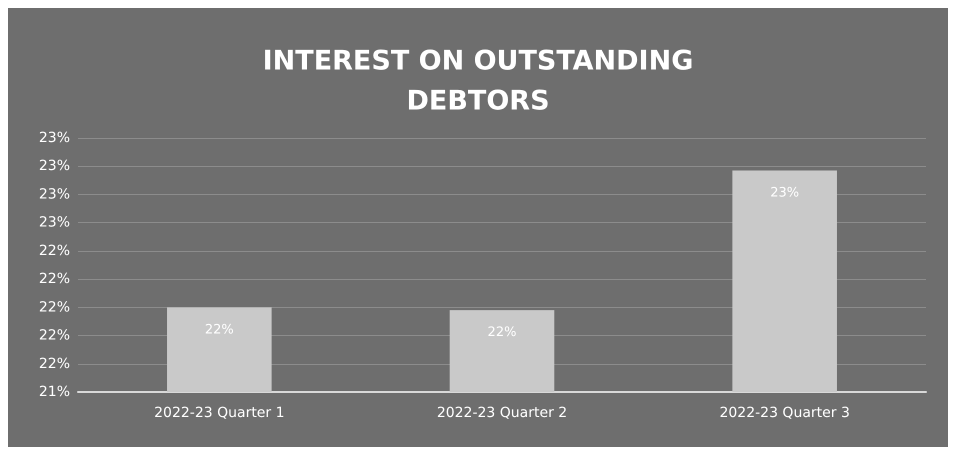 This screenshot has height=455, width=957. What do you see at coordinates (219, 413) in the screenshot?
I see `x-tick-label: 2022-23 Quarter 1` at bounding box center [219, 413].